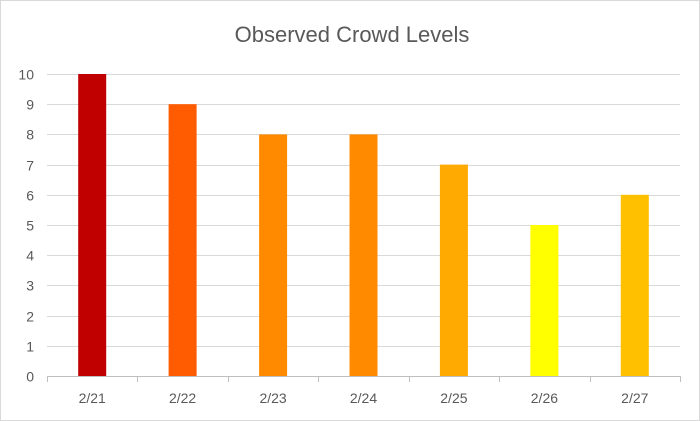 The width and height of the screenshot is (700, 421). What do you see at coordinates (182, 398) in the screenshot?
I see `x-tick-label: 2/22` at bounding box center [182, 398].